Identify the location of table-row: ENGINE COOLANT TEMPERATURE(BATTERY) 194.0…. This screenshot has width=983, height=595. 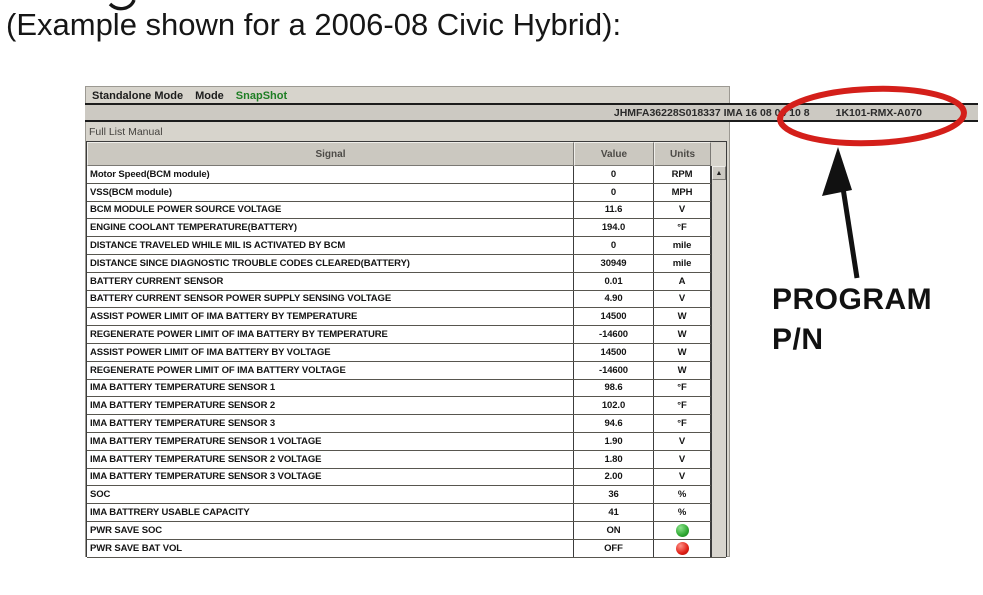
(406, 228).